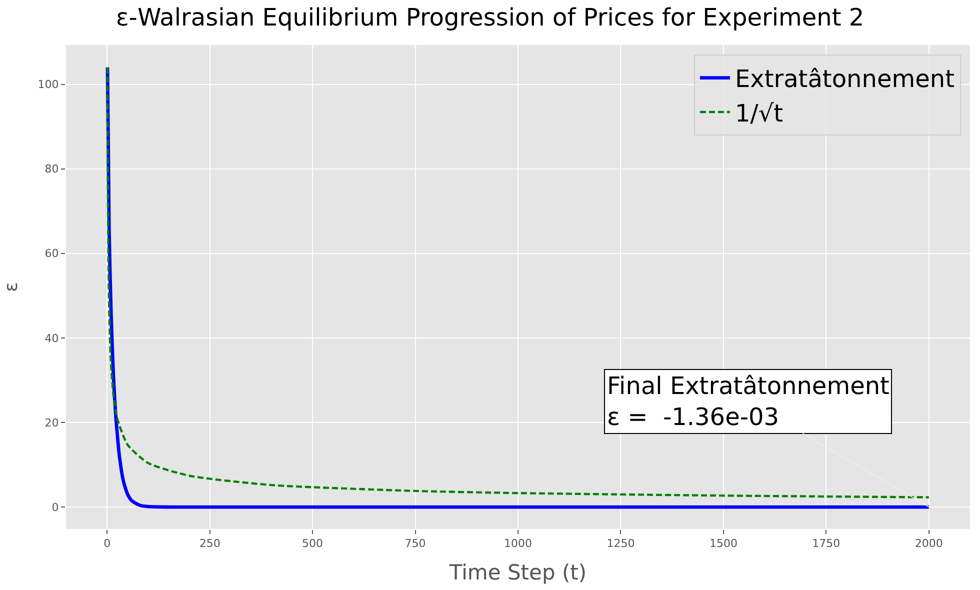  Describe the element at coordinates (517, 572) in the screenshot. I see `x-axis-title: Time Step (t)` at that location.